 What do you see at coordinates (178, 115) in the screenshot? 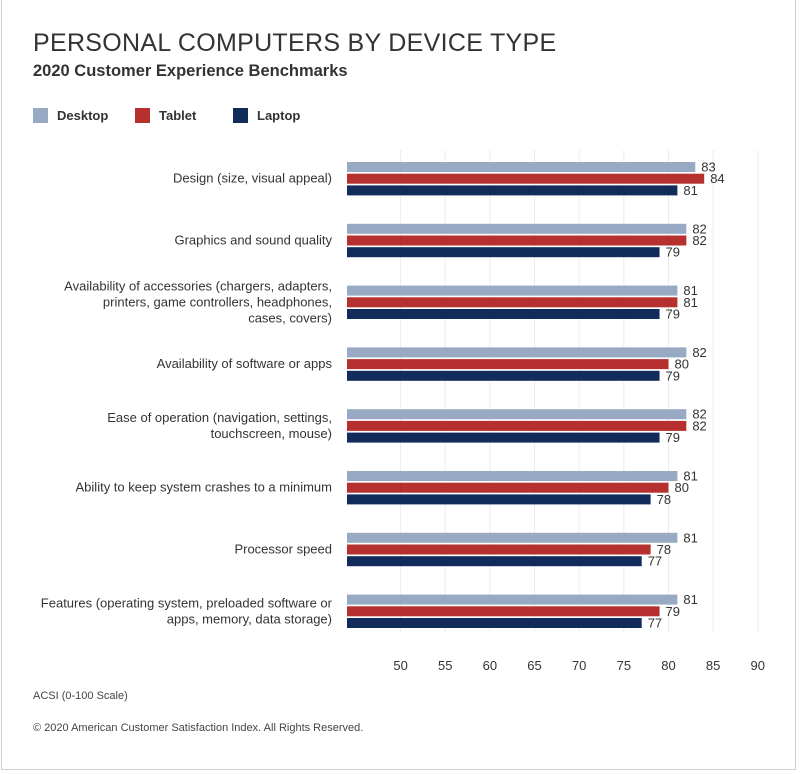
I see `legend-label: Tablet` at bounding box center [178, 115].